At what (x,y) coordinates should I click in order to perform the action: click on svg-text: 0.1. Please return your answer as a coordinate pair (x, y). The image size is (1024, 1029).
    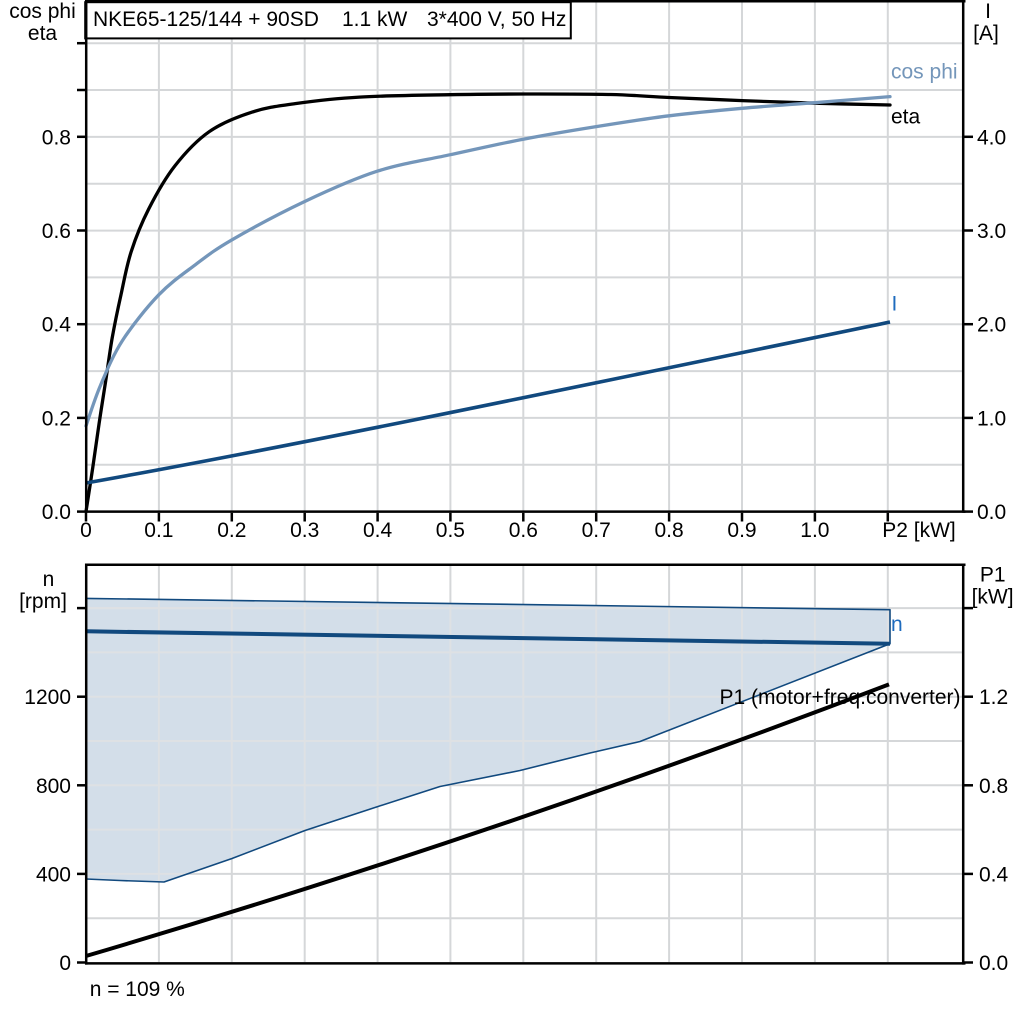
    Looking at the image, I should click on (158, 530).